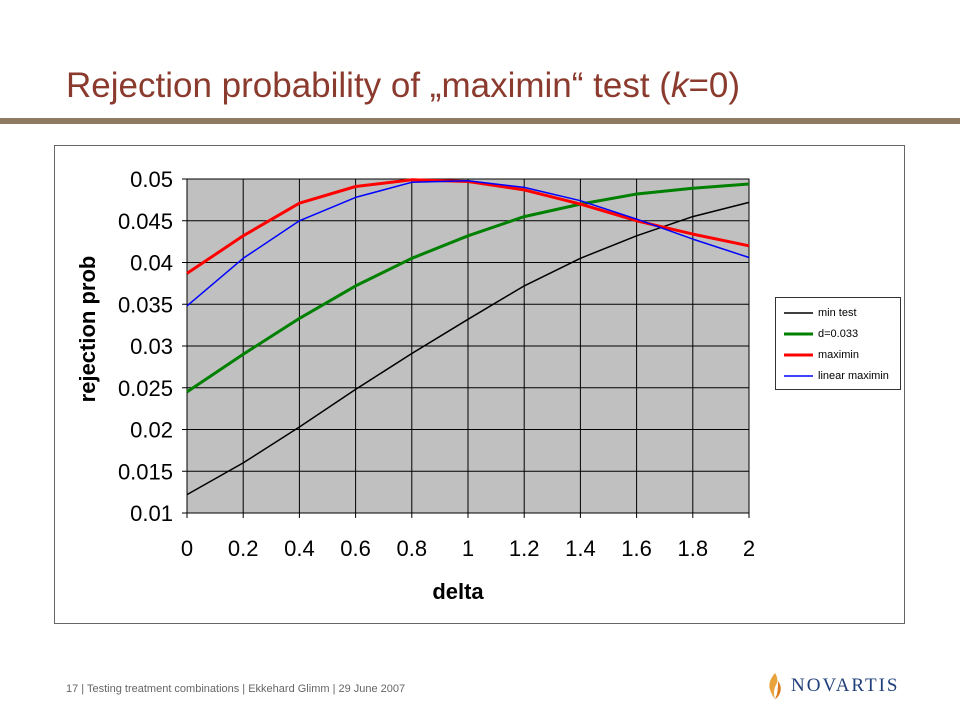 Image resolution: width=960 pixels, height=720 pixels. What do you see at coordinates (636, 548) in the screenshot?
I see `x-tick-label: 1.6` at bounding box center [636, 548].